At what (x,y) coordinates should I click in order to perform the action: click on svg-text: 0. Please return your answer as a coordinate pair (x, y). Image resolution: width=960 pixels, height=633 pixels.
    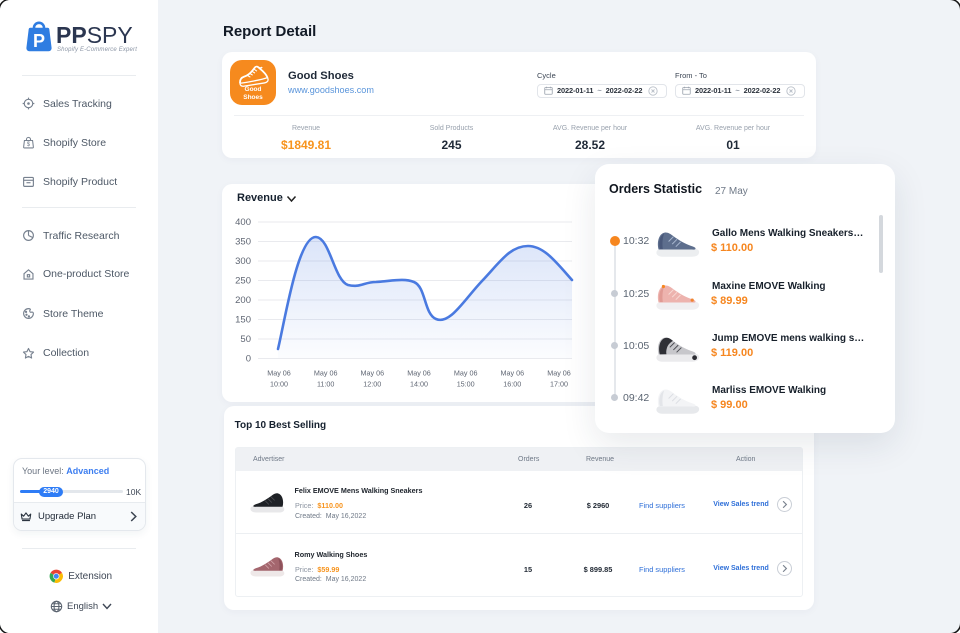
    Looking at the image, I should click on (248, 359).